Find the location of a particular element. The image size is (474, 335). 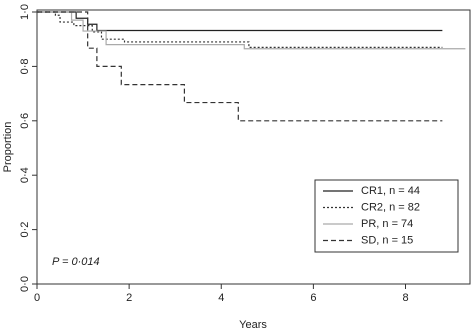

x-tick-label: 2 is located at coordinates (129, 298).